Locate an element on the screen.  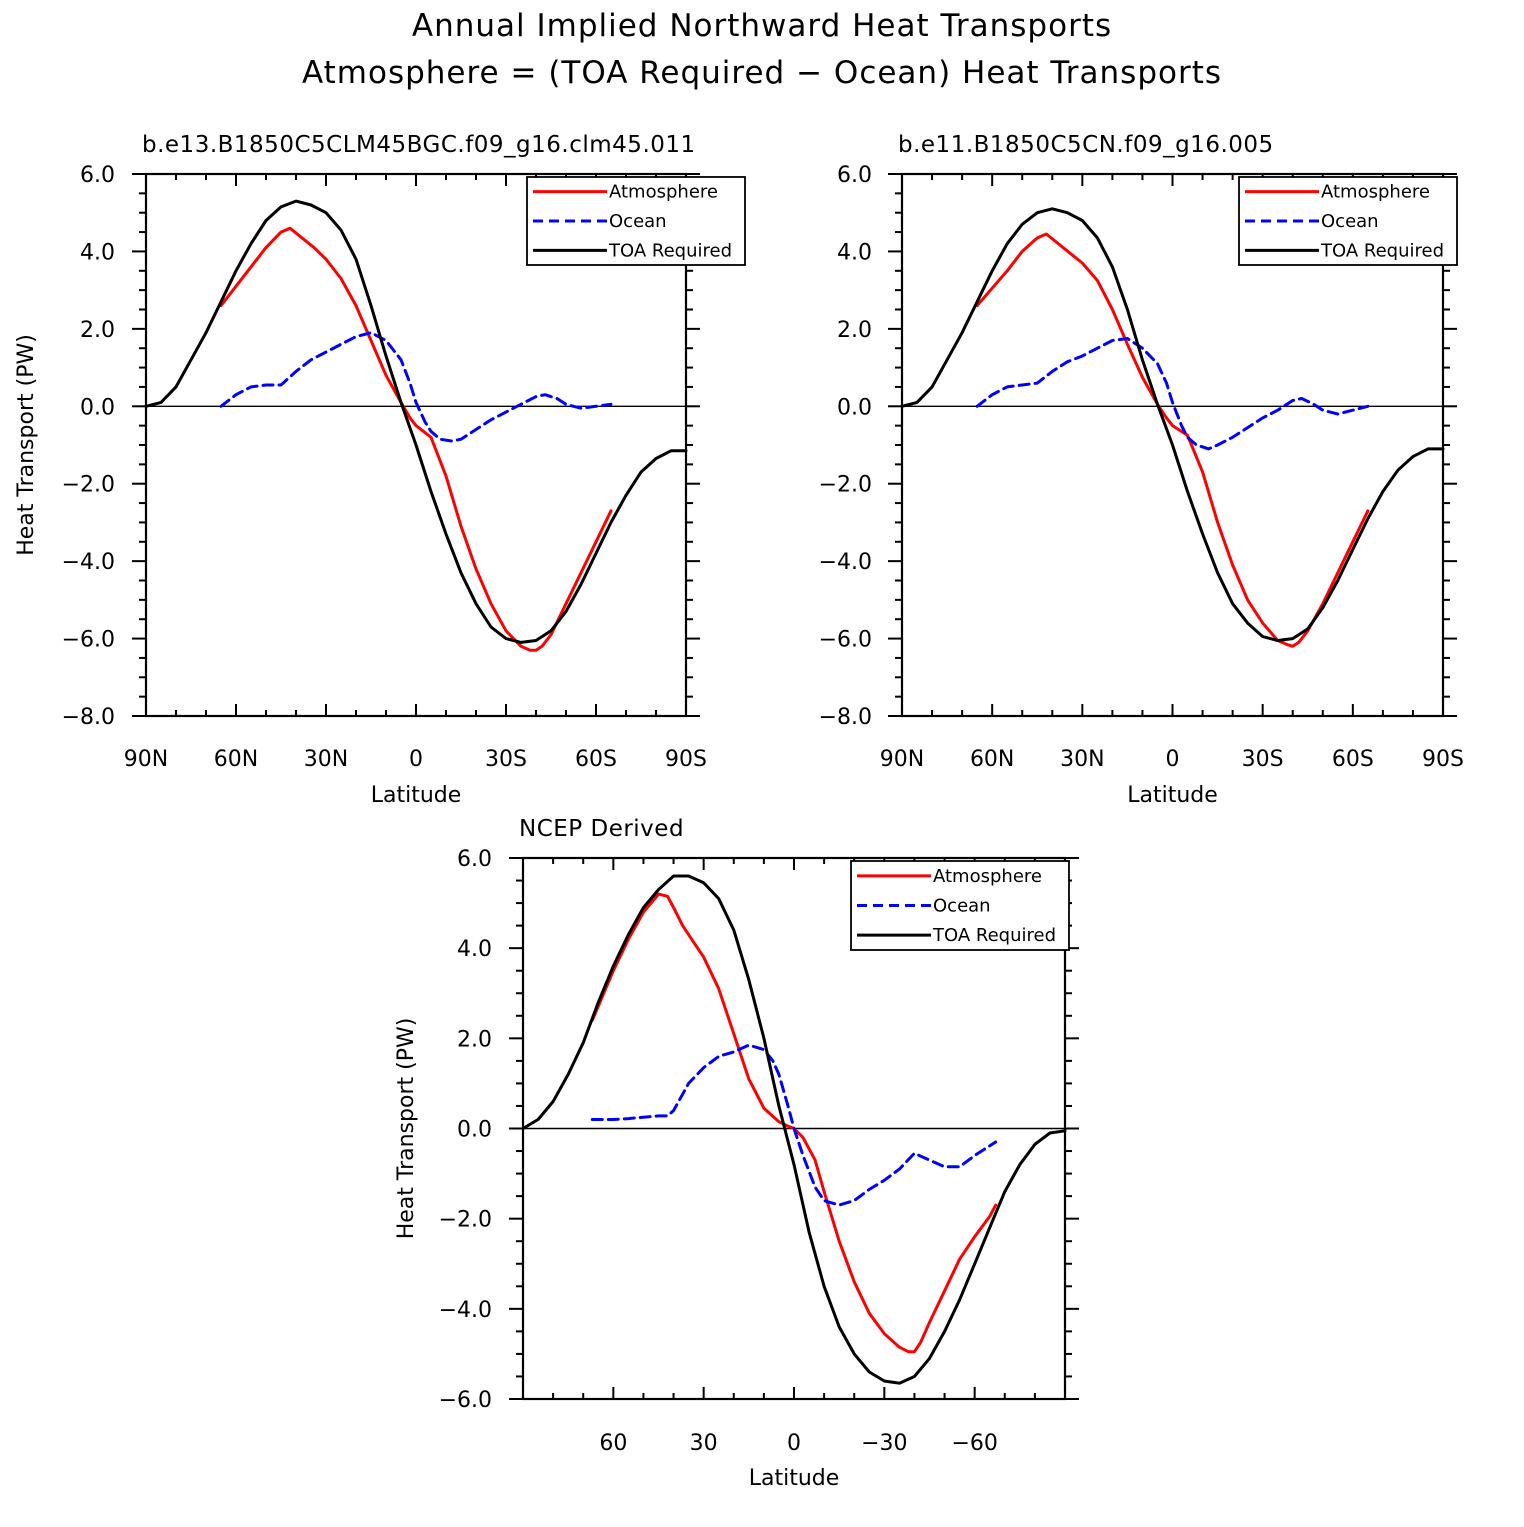
x-tick-label: −30 is located at coordinates (884, 1443).